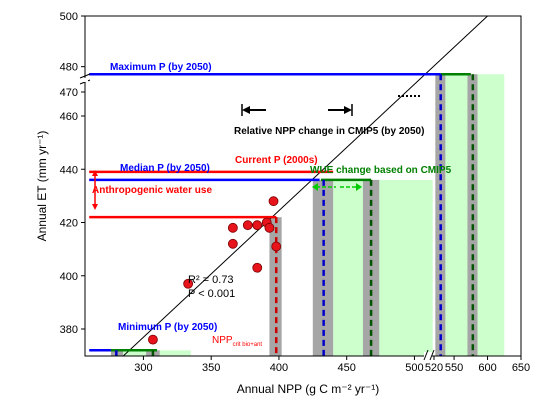 The height and width of the screenshot is (403, 553). What do you see at coordinates (308, 389) in the screenshot?
I see `x-axis-label: Annual NPP (g C m⁻² yr⁻¹)` at bounding box center [308, 389].